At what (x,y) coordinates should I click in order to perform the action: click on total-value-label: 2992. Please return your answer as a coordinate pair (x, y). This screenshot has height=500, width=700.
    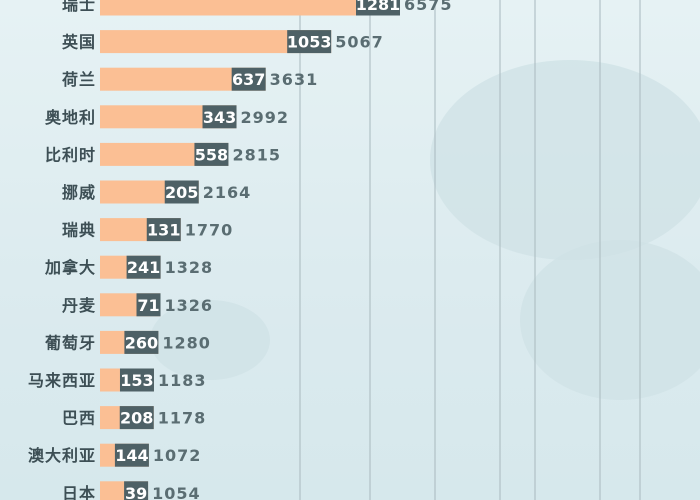
    Looking at the image, I should click on (265, 117).